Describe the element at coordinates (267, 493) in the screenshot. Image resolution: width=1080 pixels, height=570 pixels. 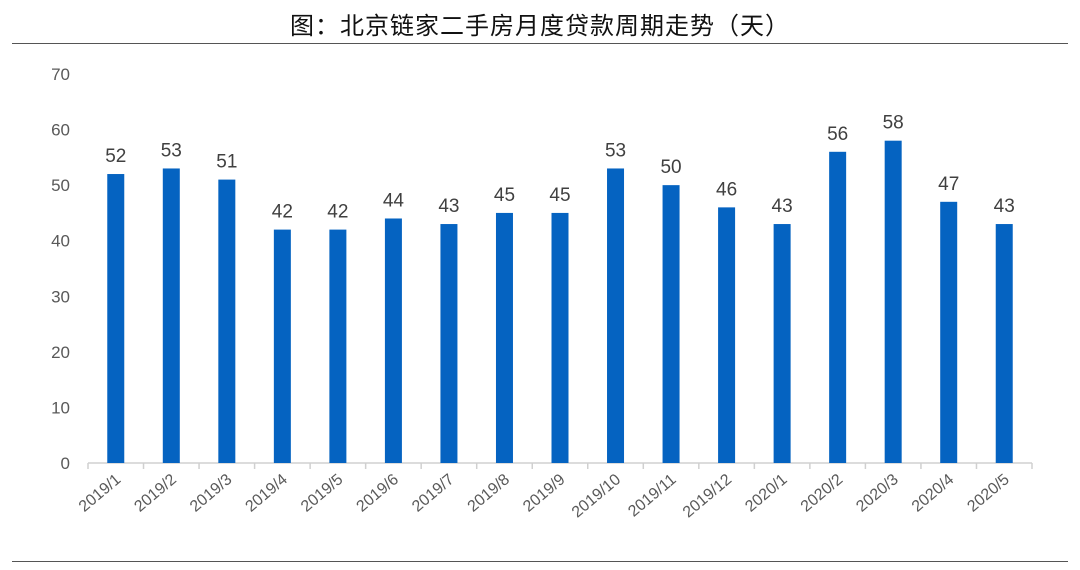
I see `x-tick-label: 2019/4` at that location.